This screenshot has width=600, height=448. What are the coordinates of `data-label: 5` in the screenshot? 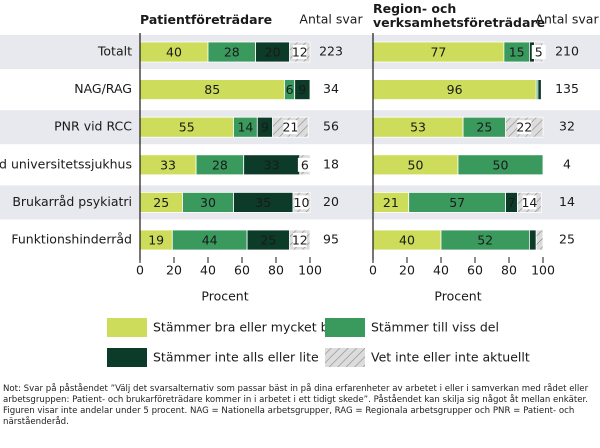 It's located at (539, 52).